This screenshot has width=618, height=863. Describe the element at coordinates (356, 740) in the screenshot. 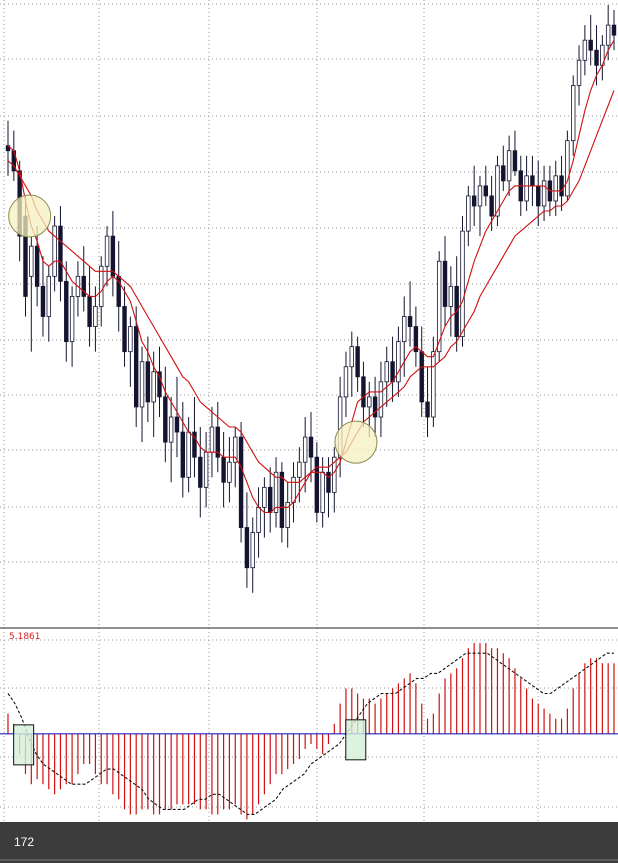

I see `signal-box-highlight` at that location.